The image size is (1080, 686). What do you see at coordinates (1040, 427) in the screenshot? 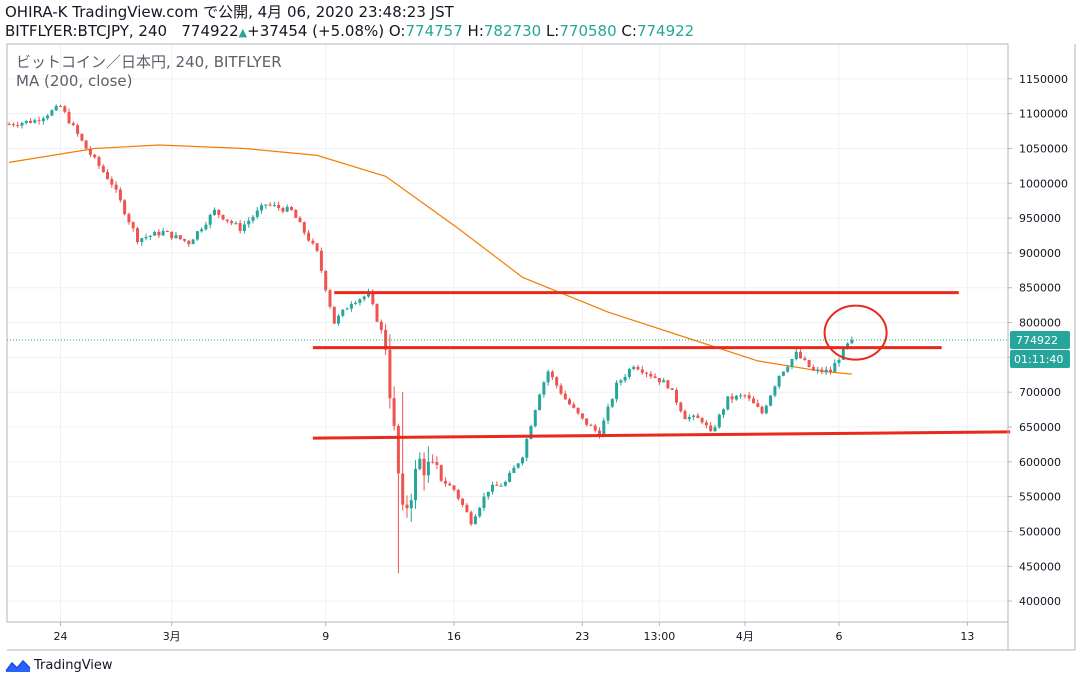
I see `y-tick-label: 650000` at bounding box center [1040, 427].